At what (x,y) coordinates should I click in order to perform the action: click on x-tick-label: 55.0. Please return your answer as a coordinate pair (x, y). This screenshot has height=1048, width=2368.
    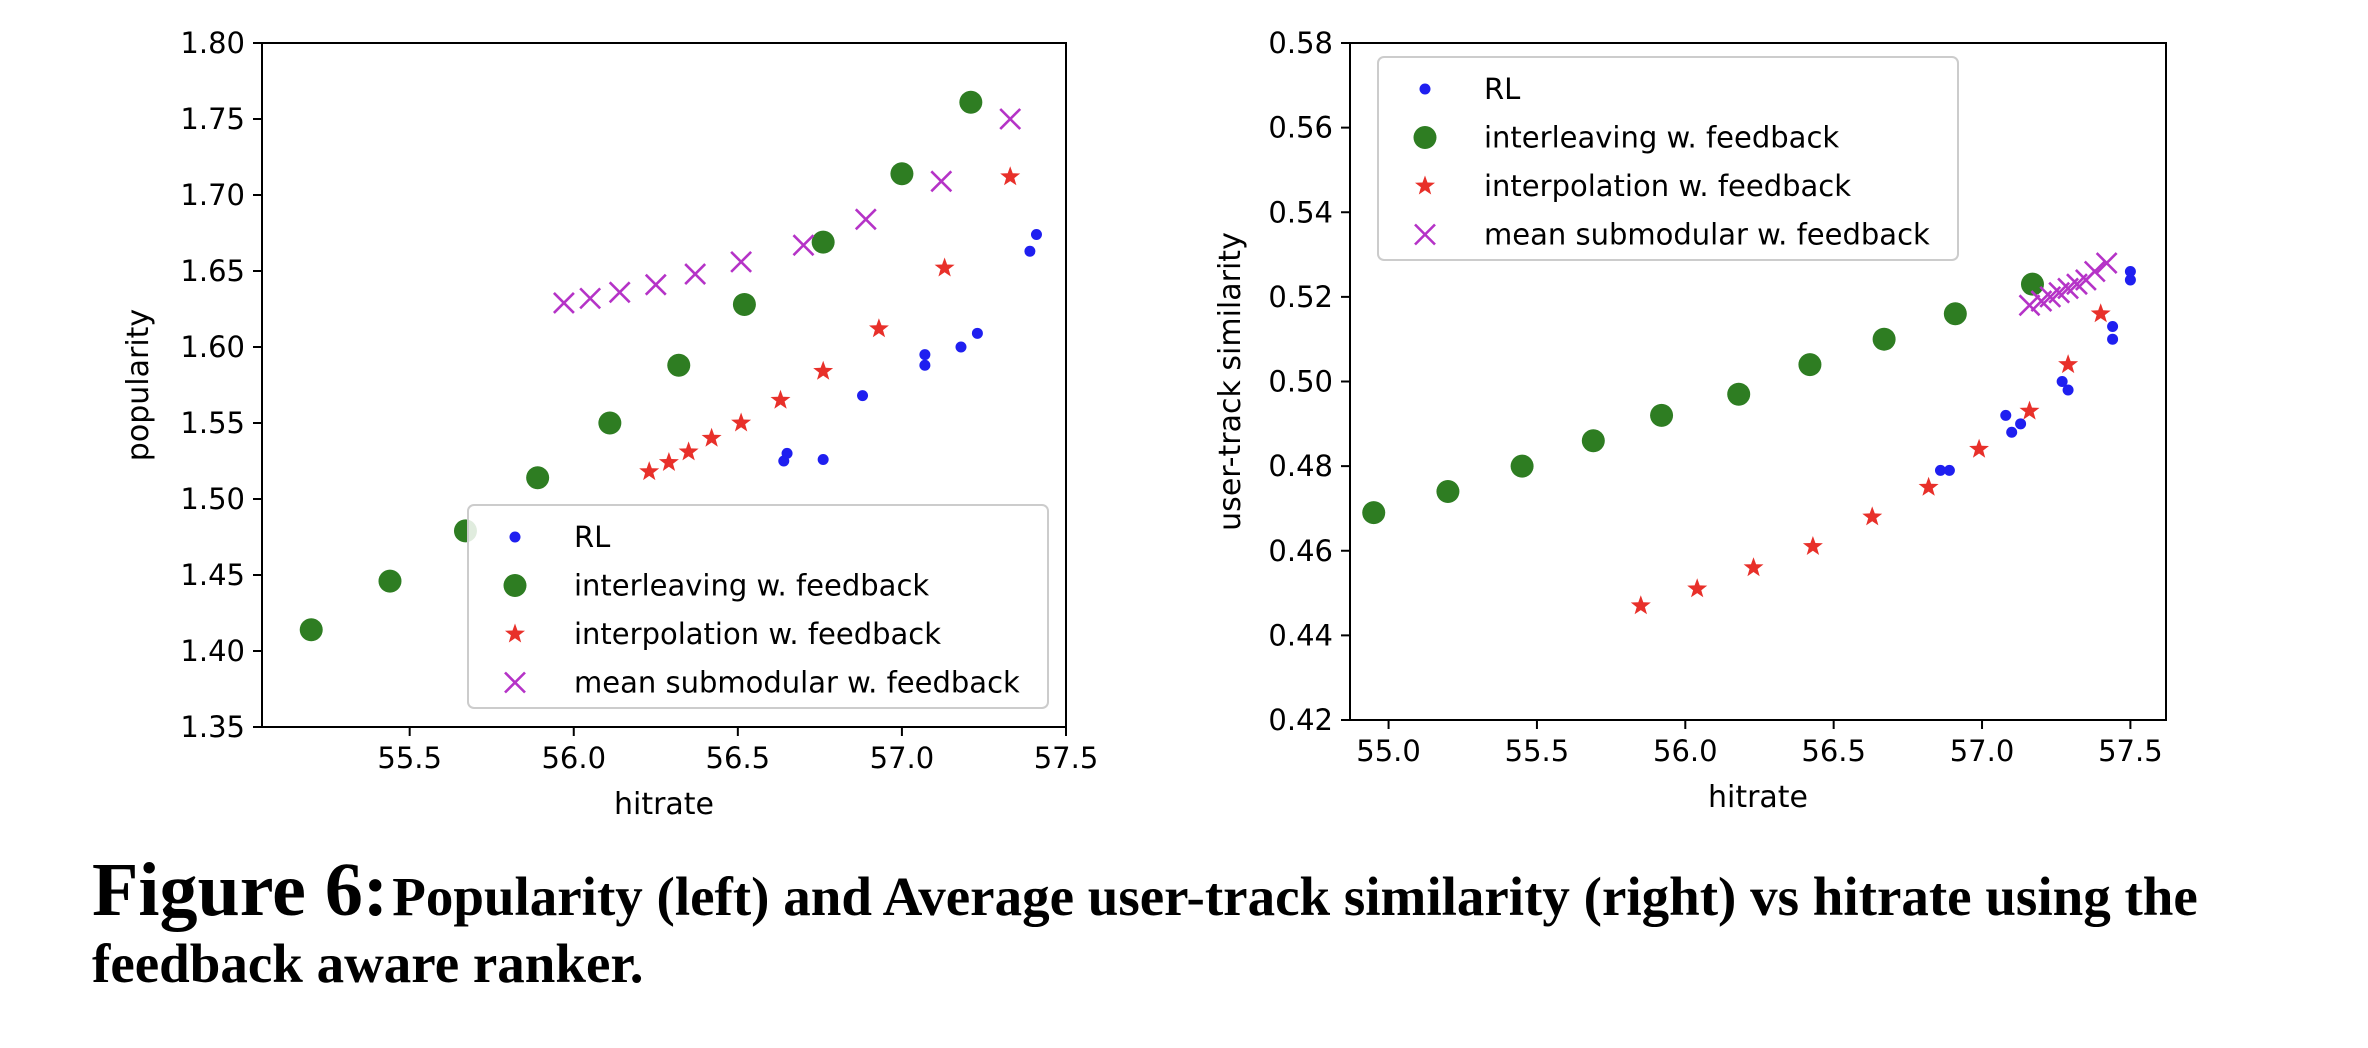
    Looking at the image, I should click on (1388, 751).